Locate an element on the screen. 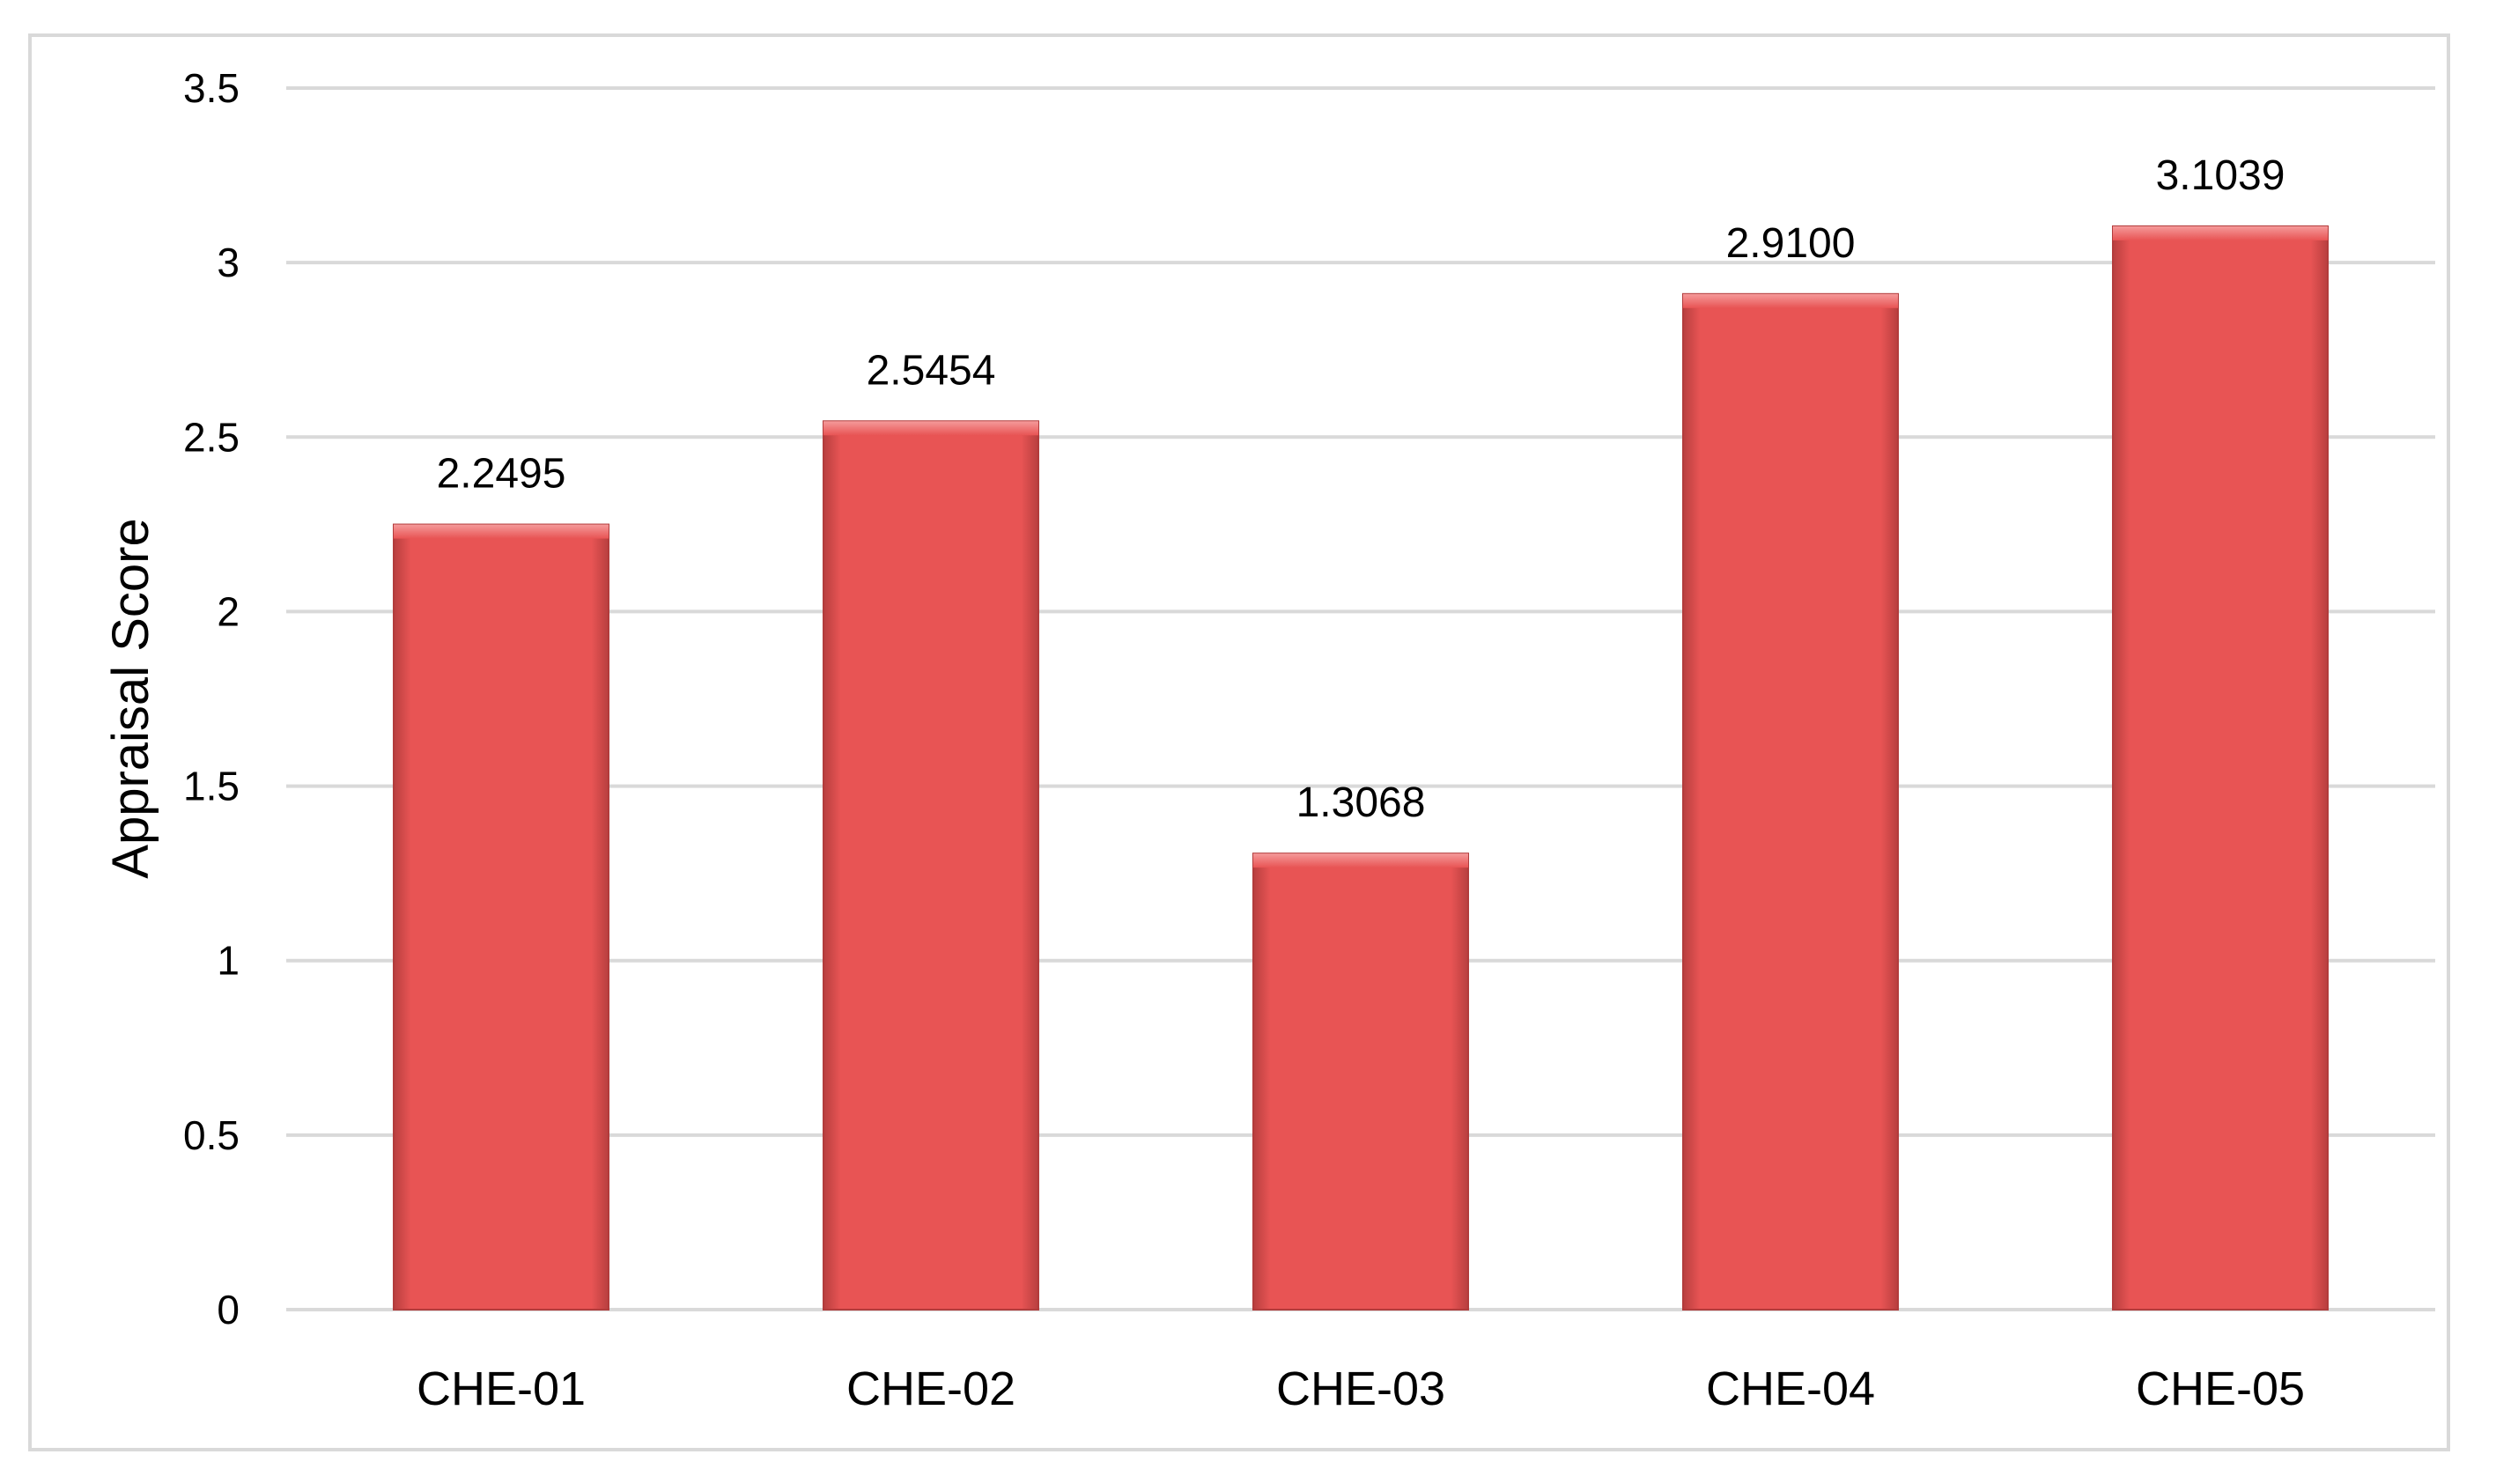  x-category-label: CHE-05 is located at coordinates (2220, 1388).